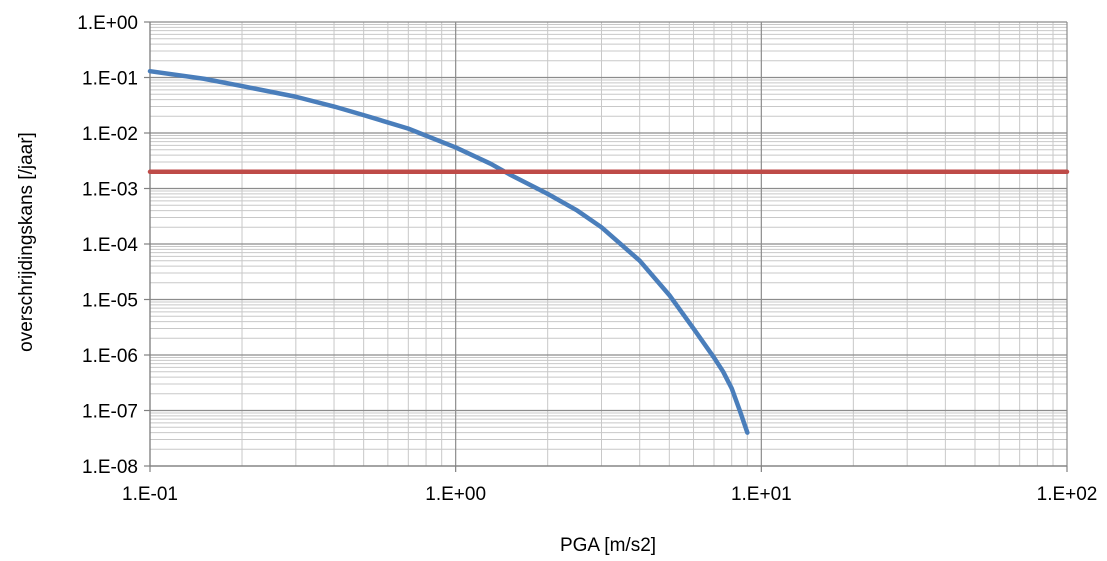 The height and width of the screenshot is (561, 1107). What do you see at coordinates (150, 494) in the screenshot?
I see `x-tick-label: 1.E-01` at bounding box center [150, 494].